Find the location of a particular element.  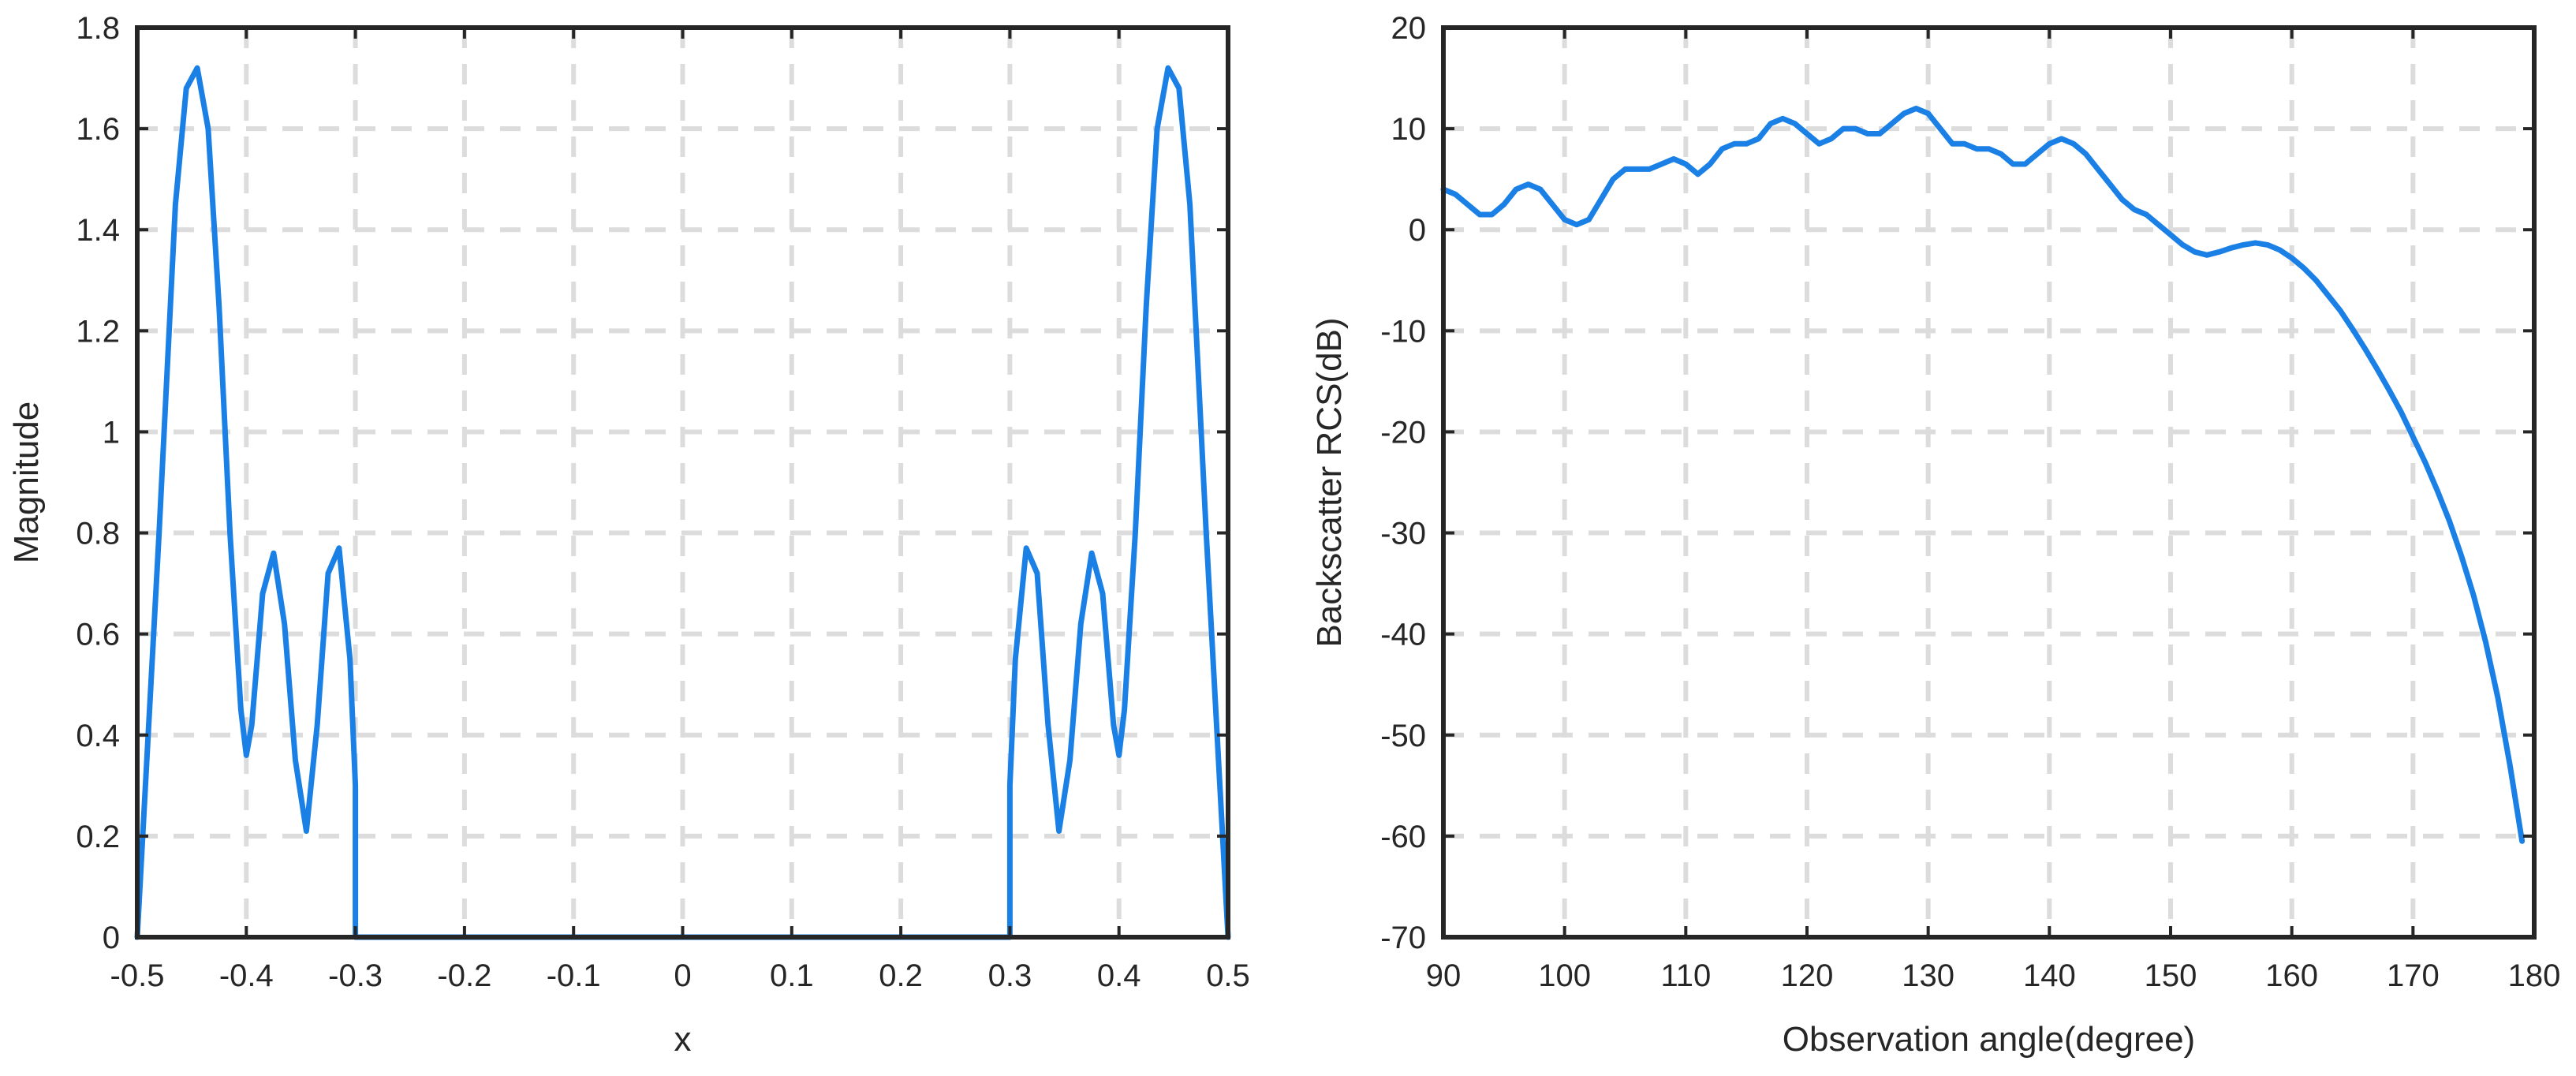

rcs-chart-x-tick-labels: 90 100 110 120 130 140 150 160 170 180 is located at coordinates (1993, 975).